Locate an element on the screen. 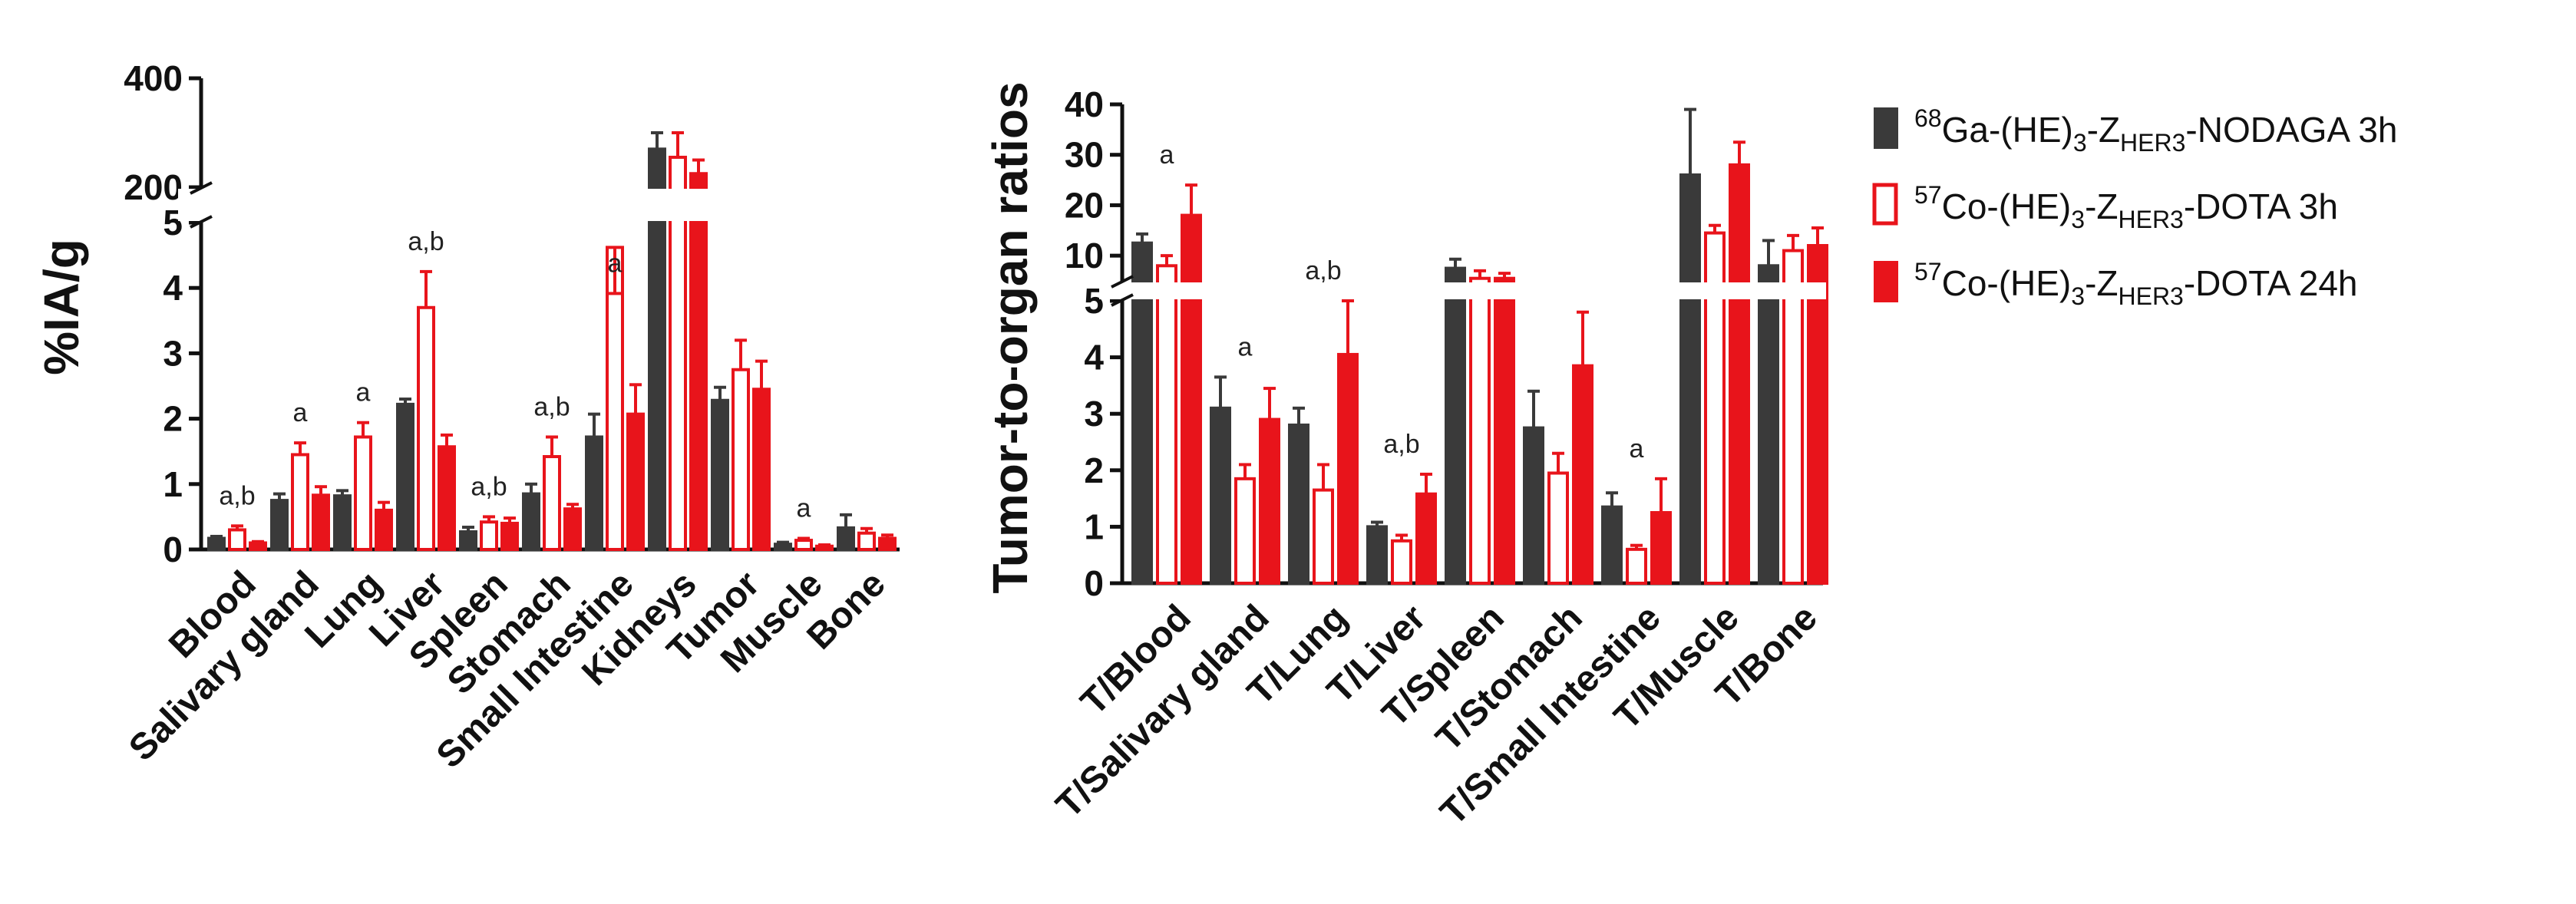  legend-text-post: -DOTA 3h is located at coordinates (2261, 206).